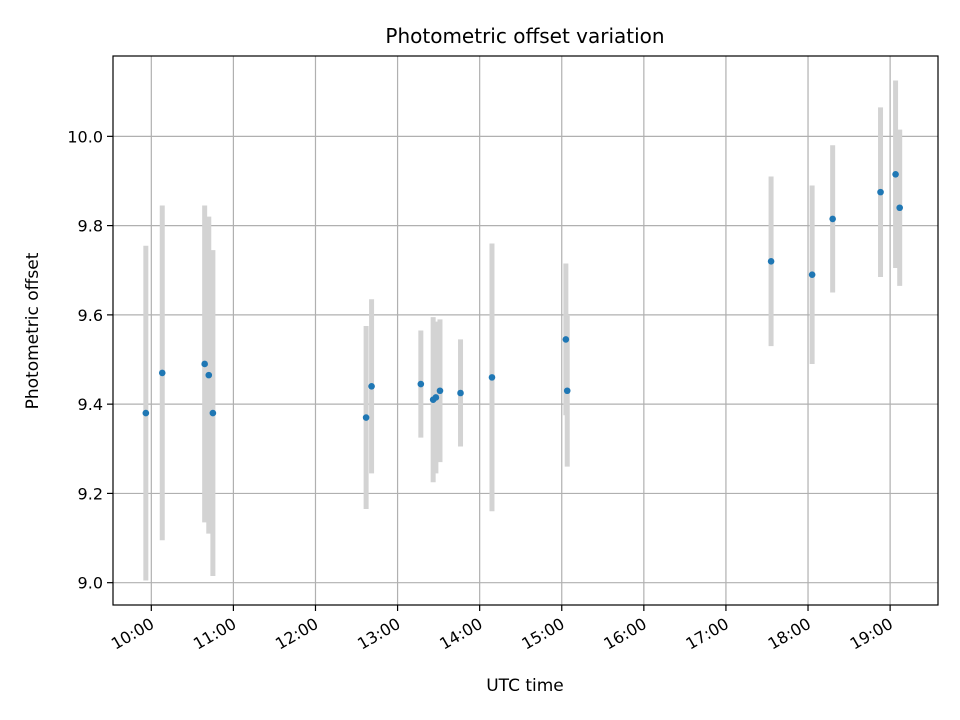 The image size is (960, 720). Describe the element at coordinates (525, 686) in the screenshot. I see `x-axis-label: UTC time` at that location.